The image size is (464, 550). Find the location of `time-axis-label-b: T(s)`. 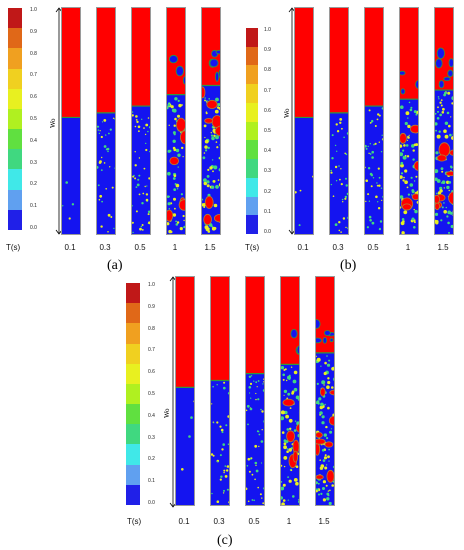

time-axis-label-b: T(s) is located at coordinates (252, 247).